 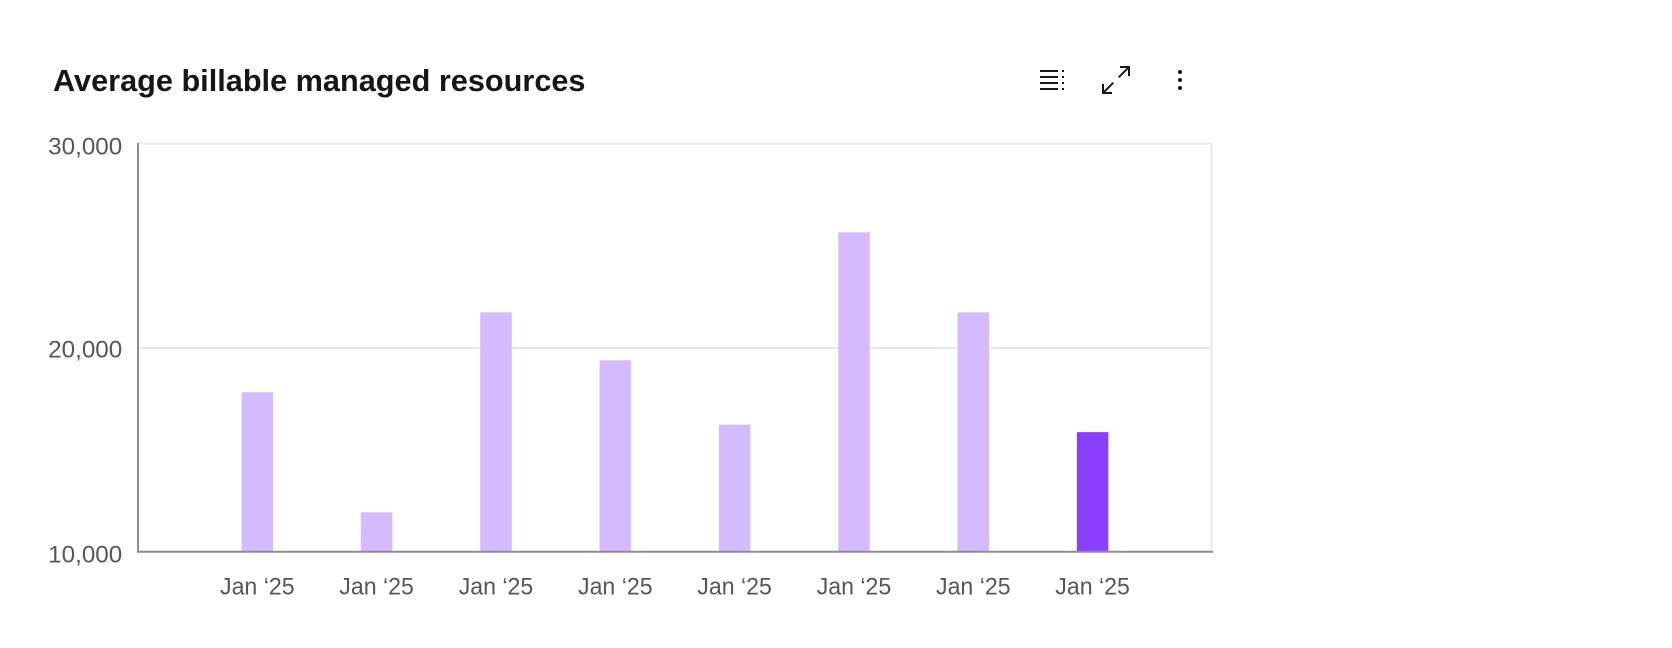 I want to click on svg-text: 20,000, so click(x=85, y=350).